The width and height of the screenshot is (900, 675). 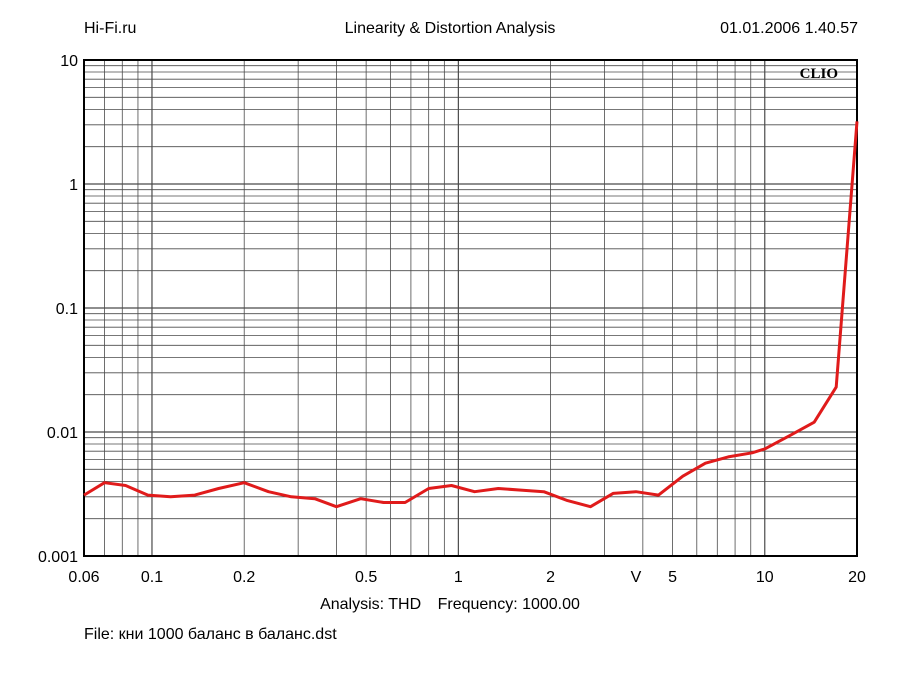 What do you see at coordinates (58, 557) in the screenshot?
I see `y-tick-label: 0.001` at bounding box center [58, 557].